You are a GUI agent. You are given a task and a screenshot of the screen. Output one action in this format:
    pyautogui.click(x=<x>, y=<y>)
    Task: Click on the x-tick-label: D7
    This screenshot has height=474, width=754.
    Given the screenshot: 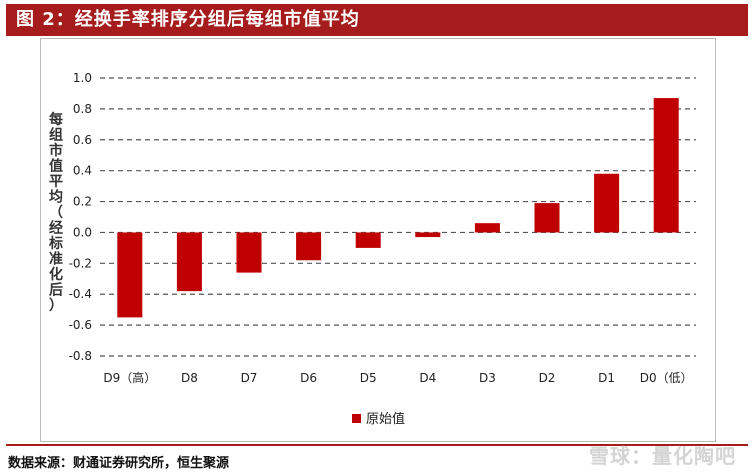 What is the action you would take?
    pyautogui.click(x=249, y=378)
    